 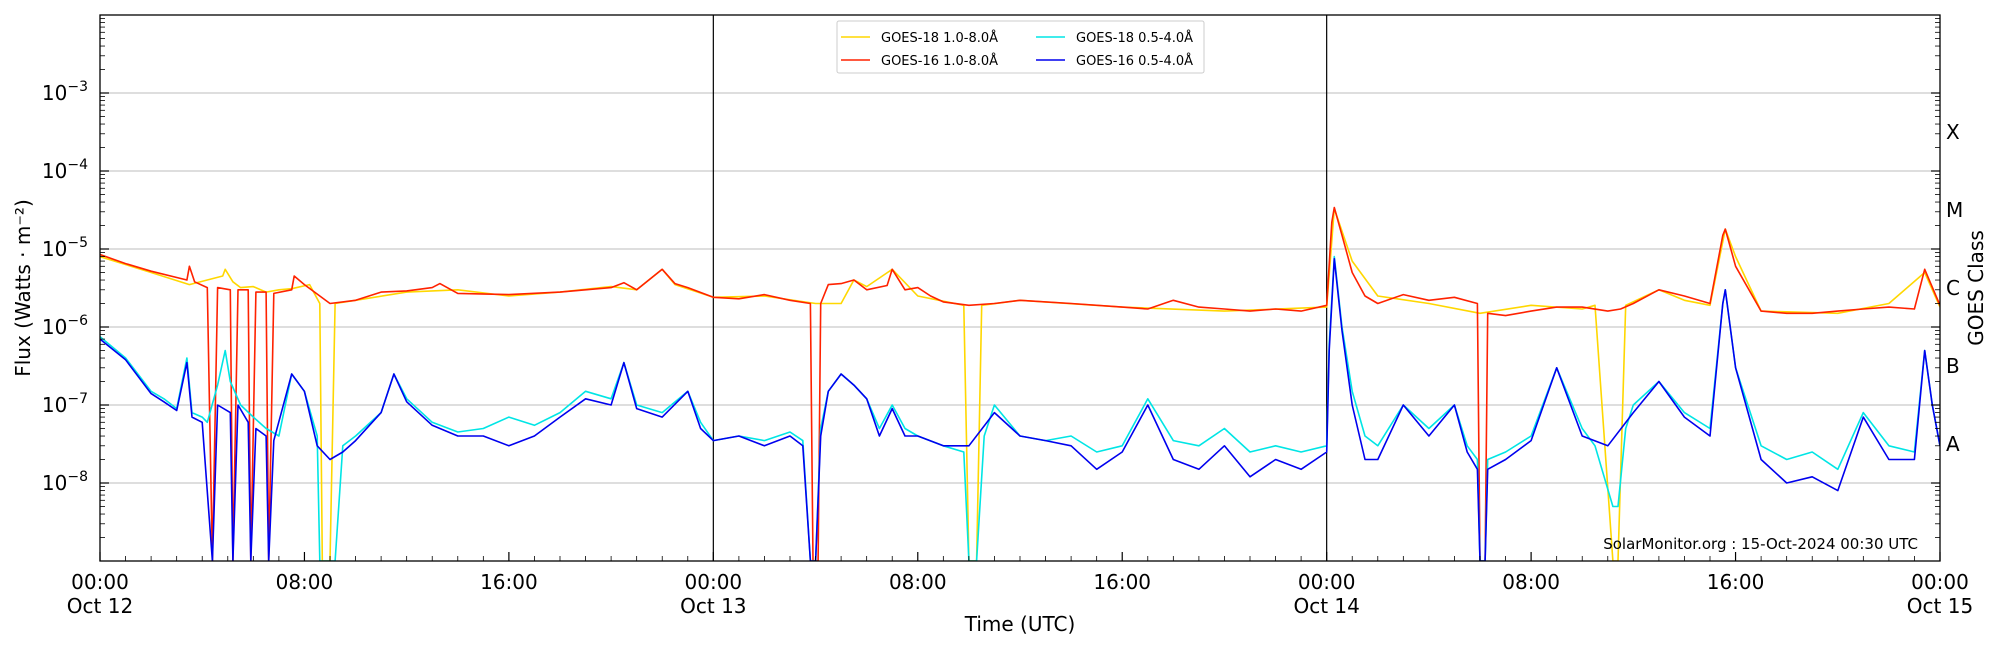 I want to click on goes-class-label: B, so click(x=1953, y=366).